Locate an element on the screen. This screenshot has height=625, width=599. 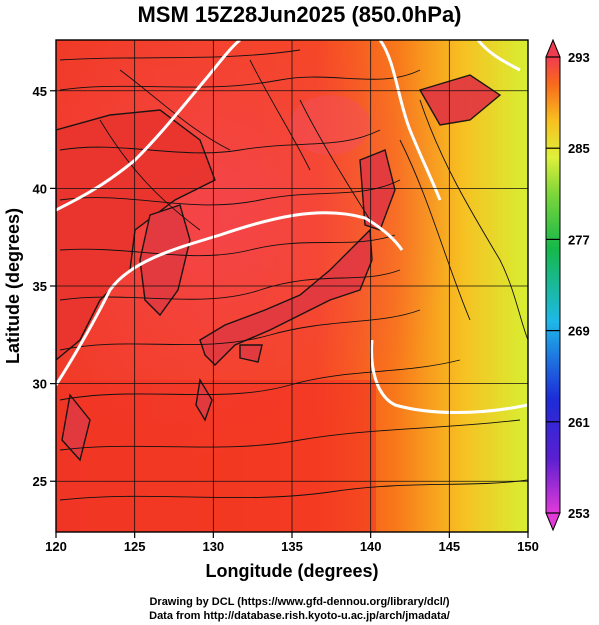
map-title: MSM 15Z28Jun2025 (850.0hPa) is located at coordinates (299, 14).